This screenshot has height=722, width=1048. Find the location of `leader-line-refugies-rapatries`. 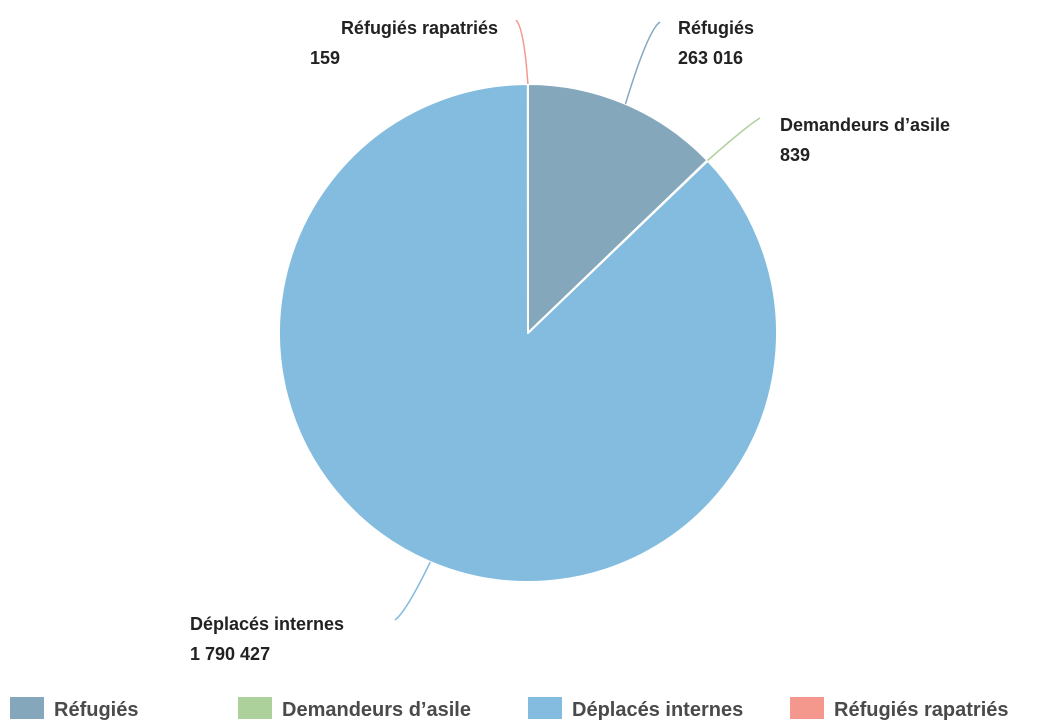

leader-line-refugies-rapatries is located at coordinates (522, 52).